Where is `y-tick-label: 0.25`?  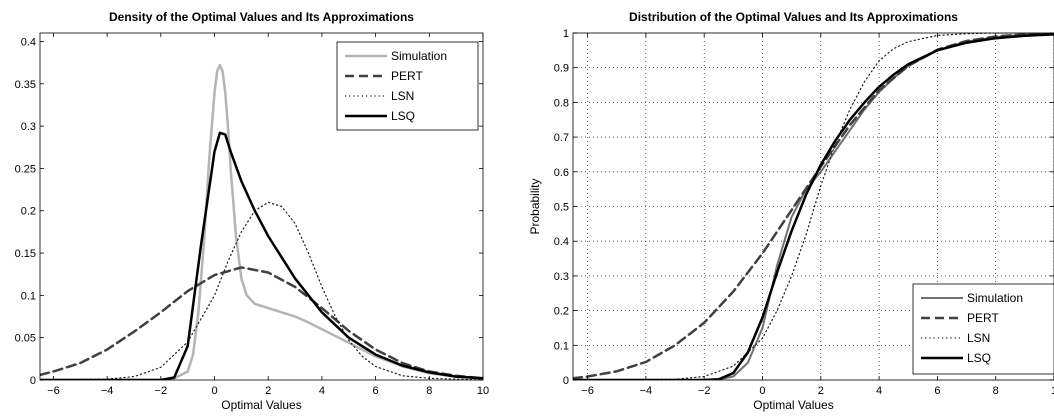
y-tick-label: 0.25 is located at coordinates (25, 169).